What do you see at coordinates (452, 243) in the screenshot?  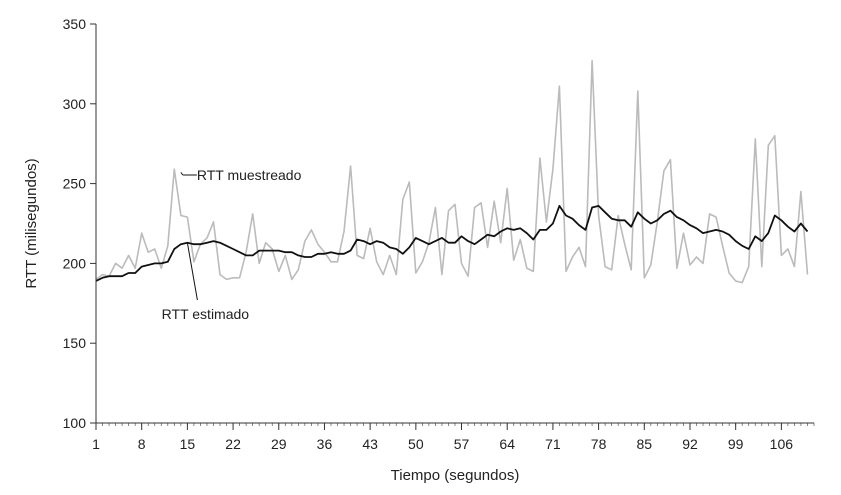 I see `estimated-rtt-line` at bounding box center [452, 243].